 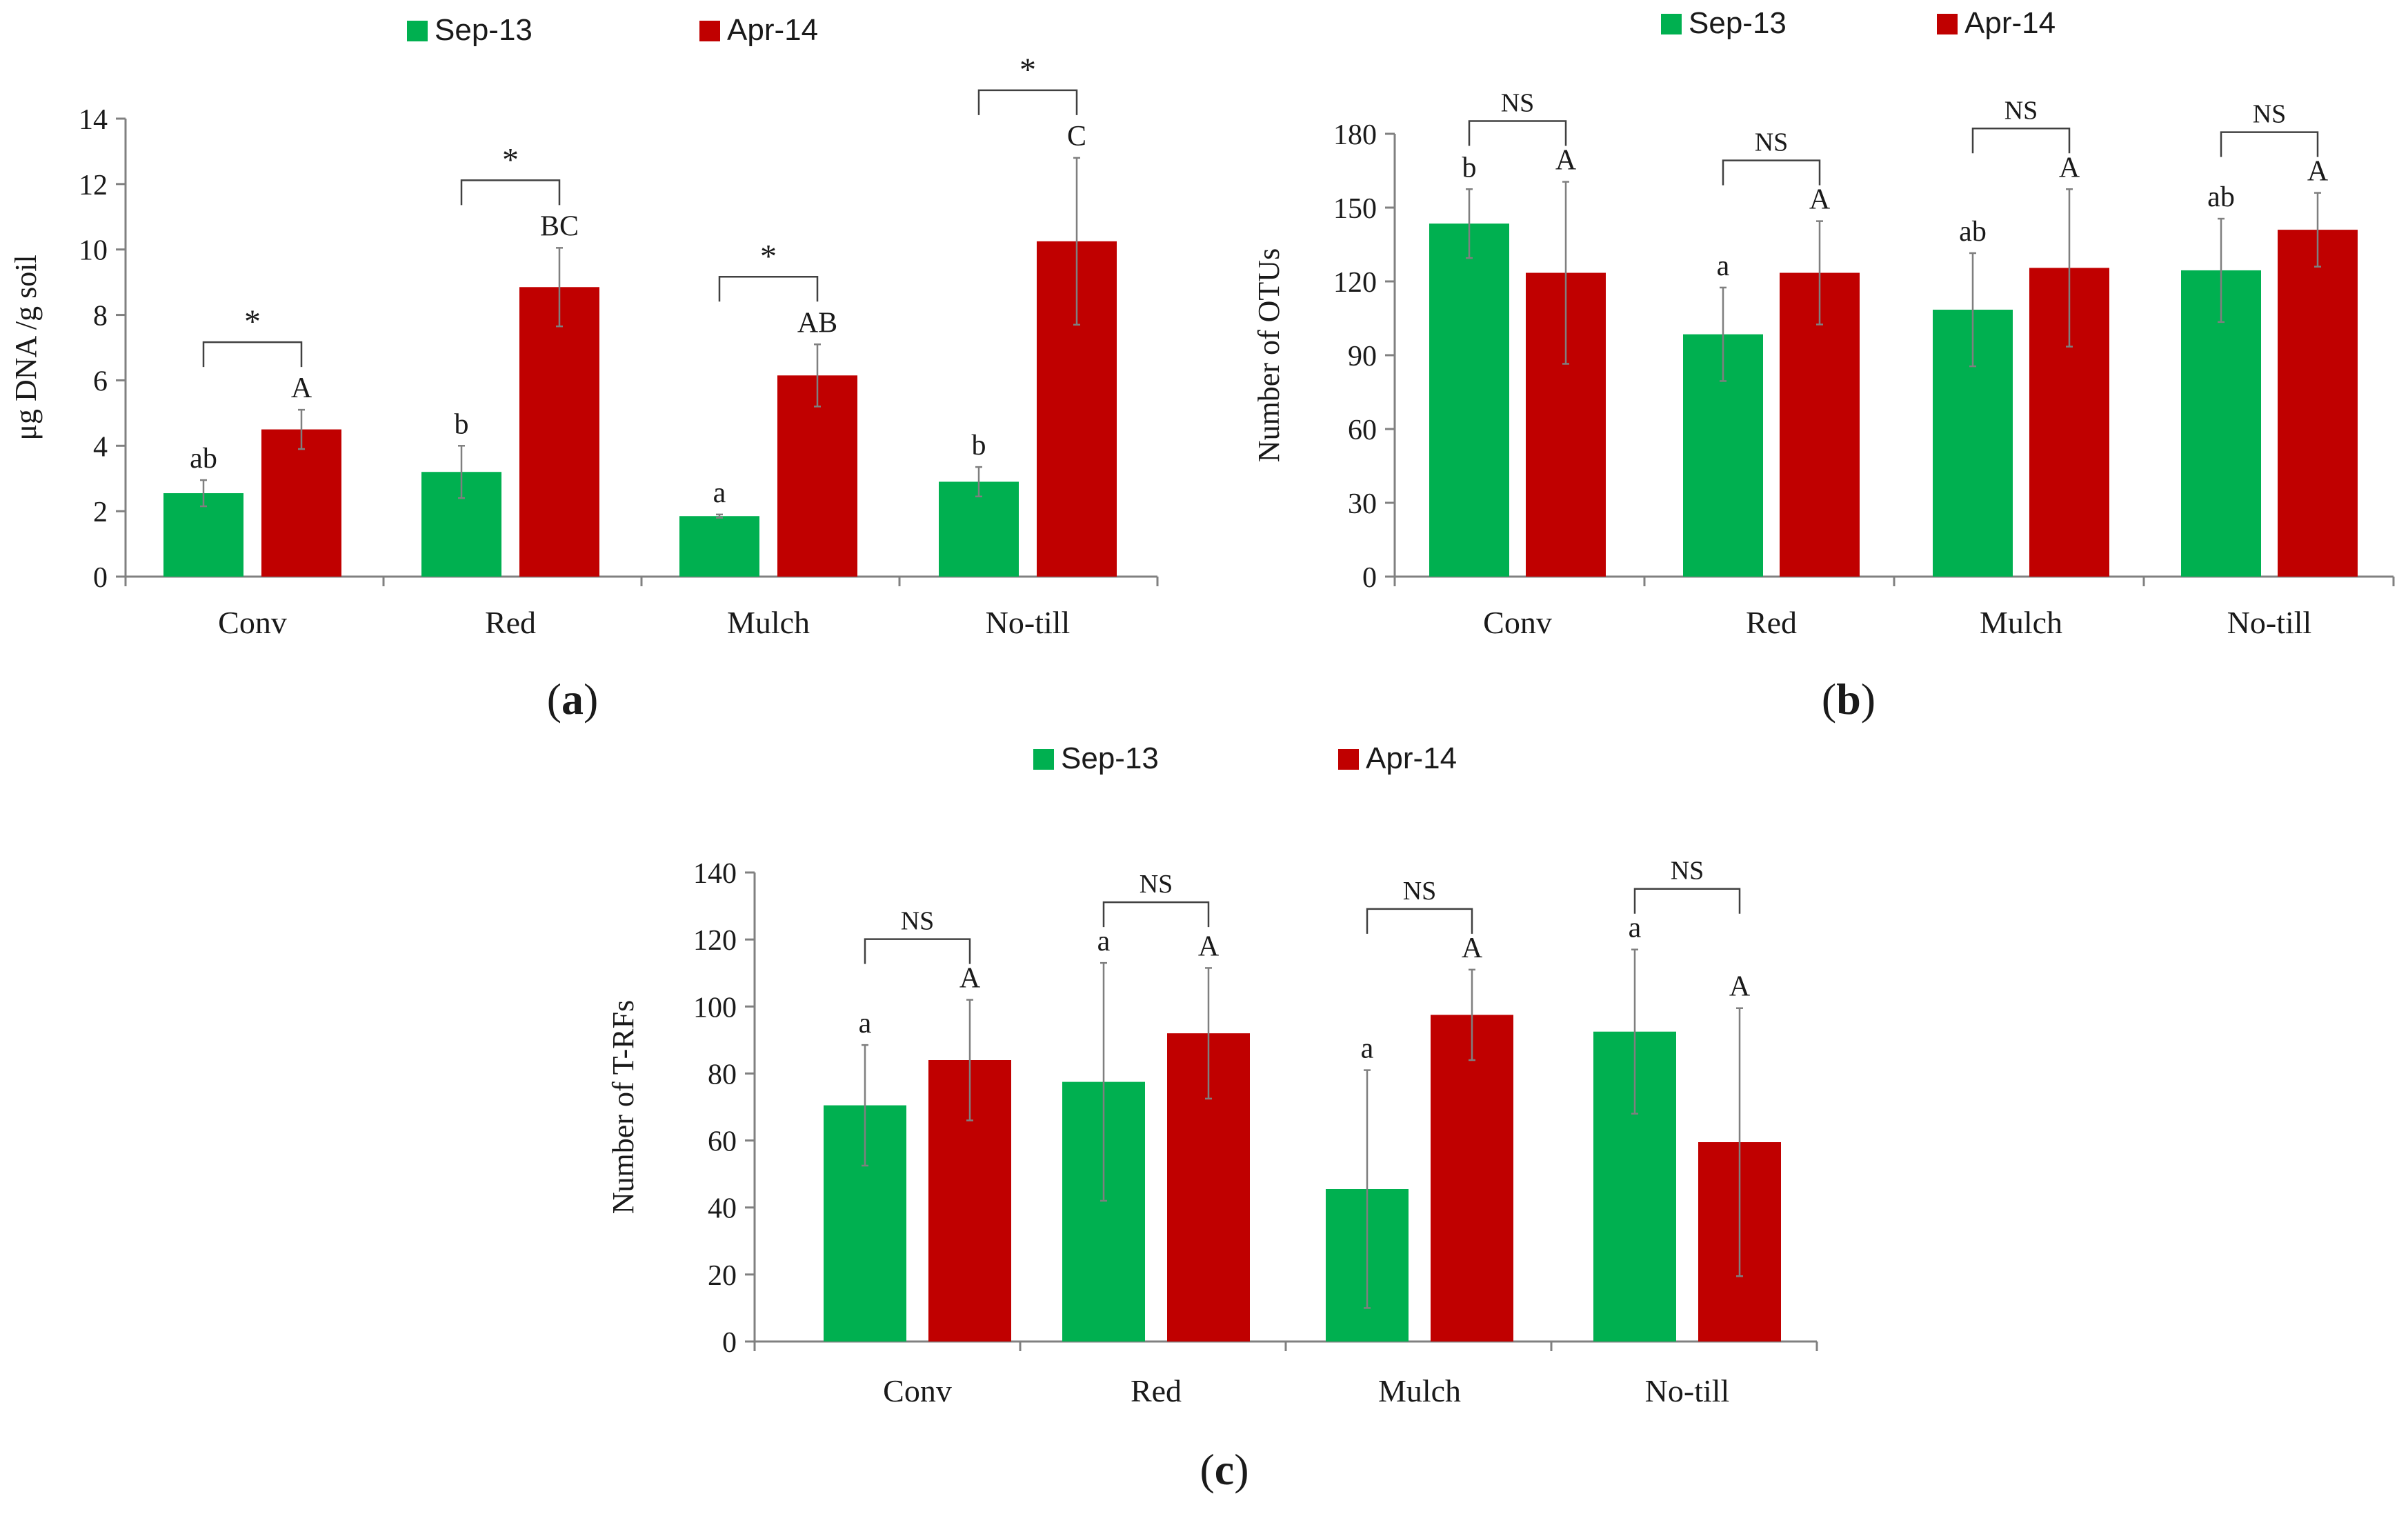 I want to click on y-tick-label: 6, so click(x=100, y=381).